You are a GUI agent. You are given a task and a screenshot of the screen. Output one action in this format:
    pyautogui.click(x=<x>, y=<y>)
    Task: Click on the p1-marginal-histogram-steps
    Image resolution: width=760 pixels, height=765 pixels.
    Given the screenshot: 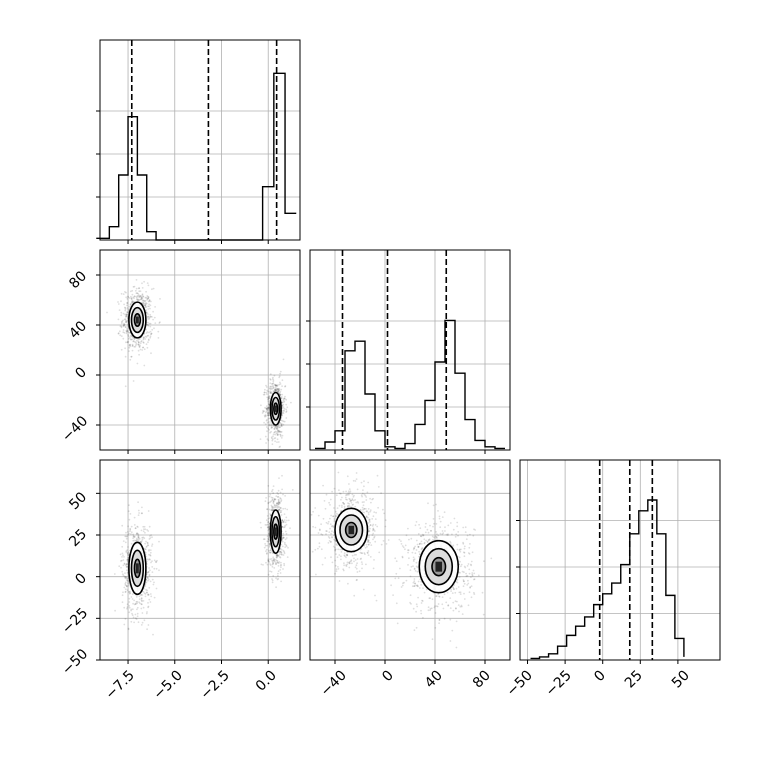 What is the action you would take?
    pyautogui.click(x=196, y=156)
    